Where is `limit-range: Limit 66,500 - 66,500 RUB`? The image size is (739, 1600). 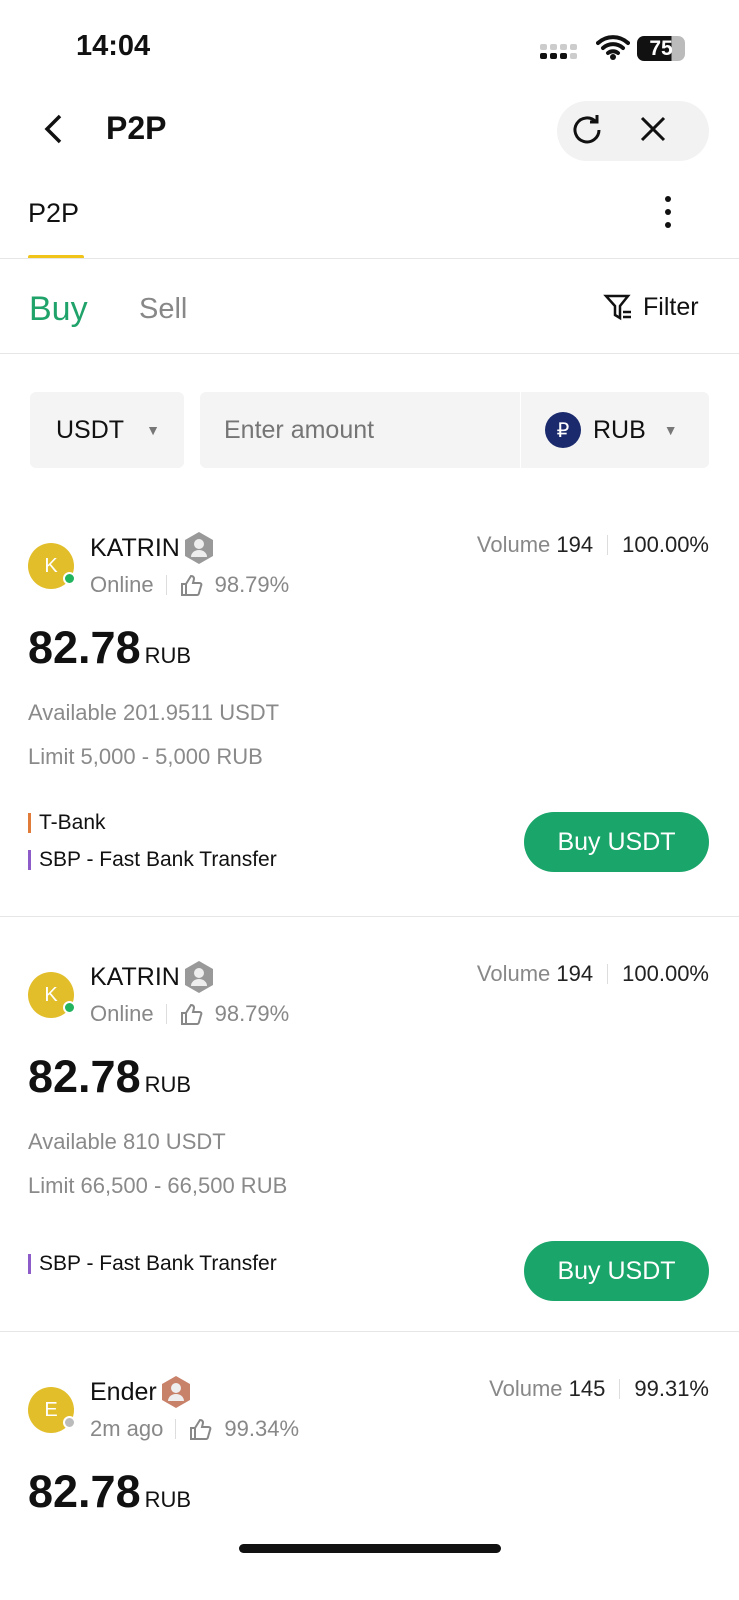
limit-range: Limit 66,500 - 66,500 RUB is located at coordinates (158, 1185).